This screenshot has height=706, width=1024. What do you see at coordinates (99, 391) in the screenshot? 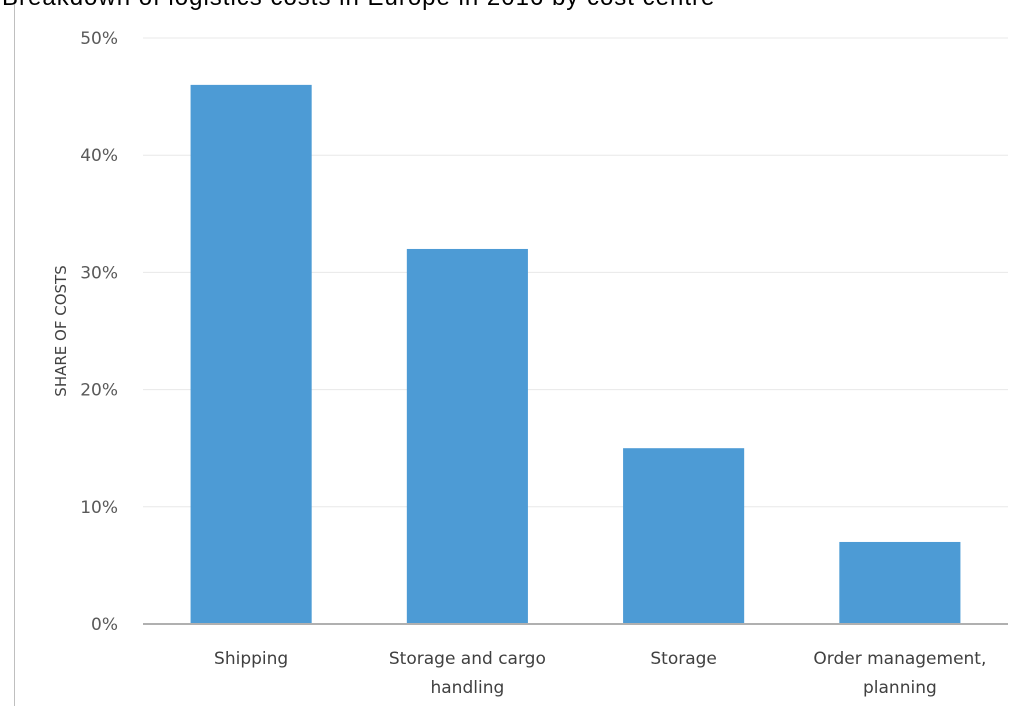
I see `y-tick-label: 20%` at bounding box center [99, 391].